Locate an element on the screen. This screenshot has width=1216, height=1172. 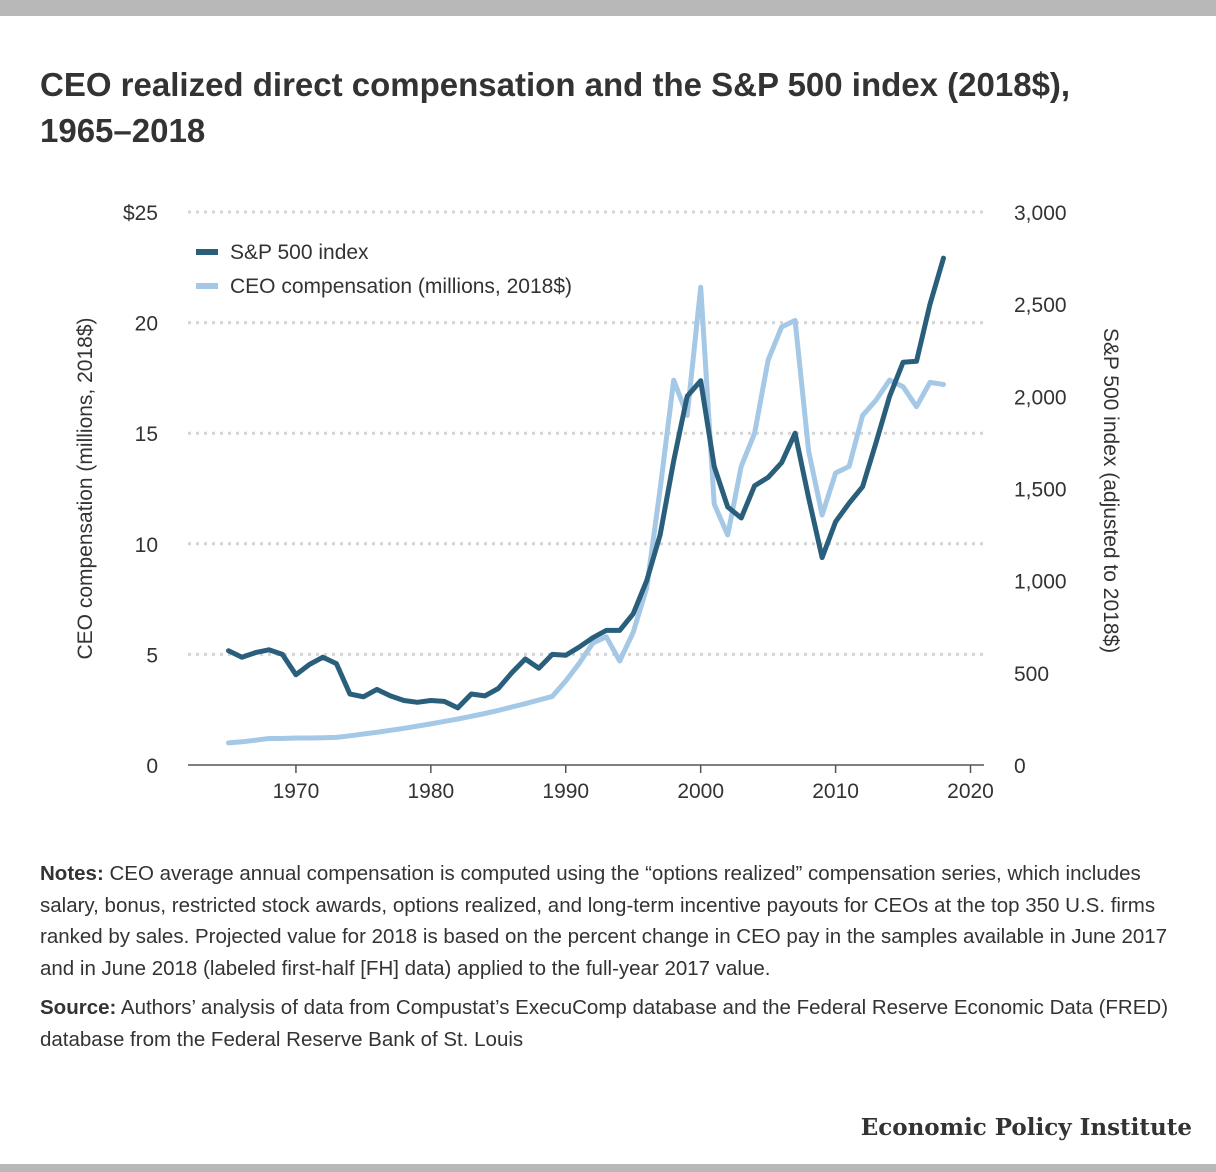
y2-tick-label: 1,500 is located at coordinates (1040, 490).